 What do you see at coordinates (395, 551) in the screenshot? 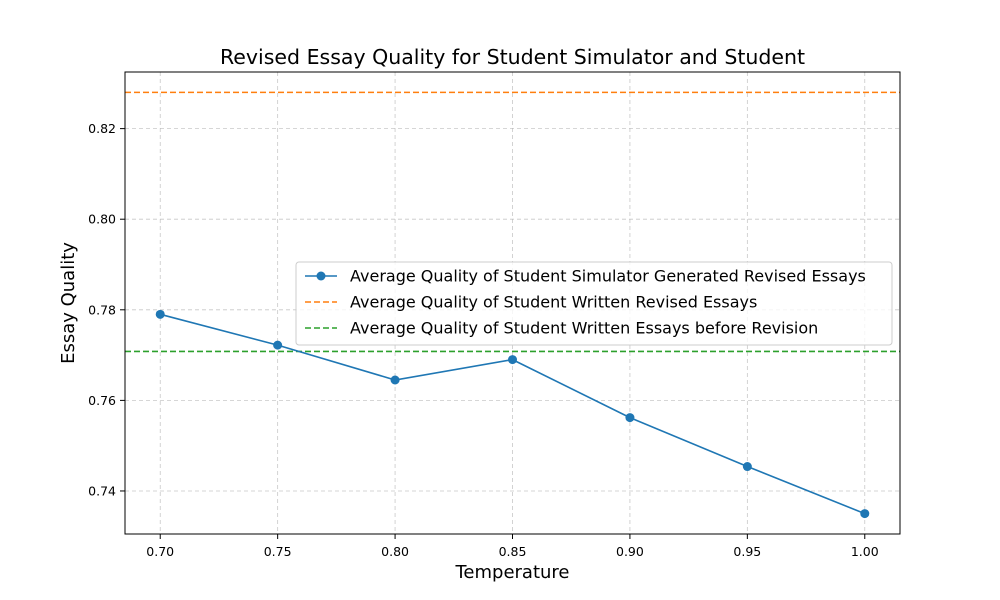
I see `x-tick-label: 0.80` at bounding box center [395, 551].